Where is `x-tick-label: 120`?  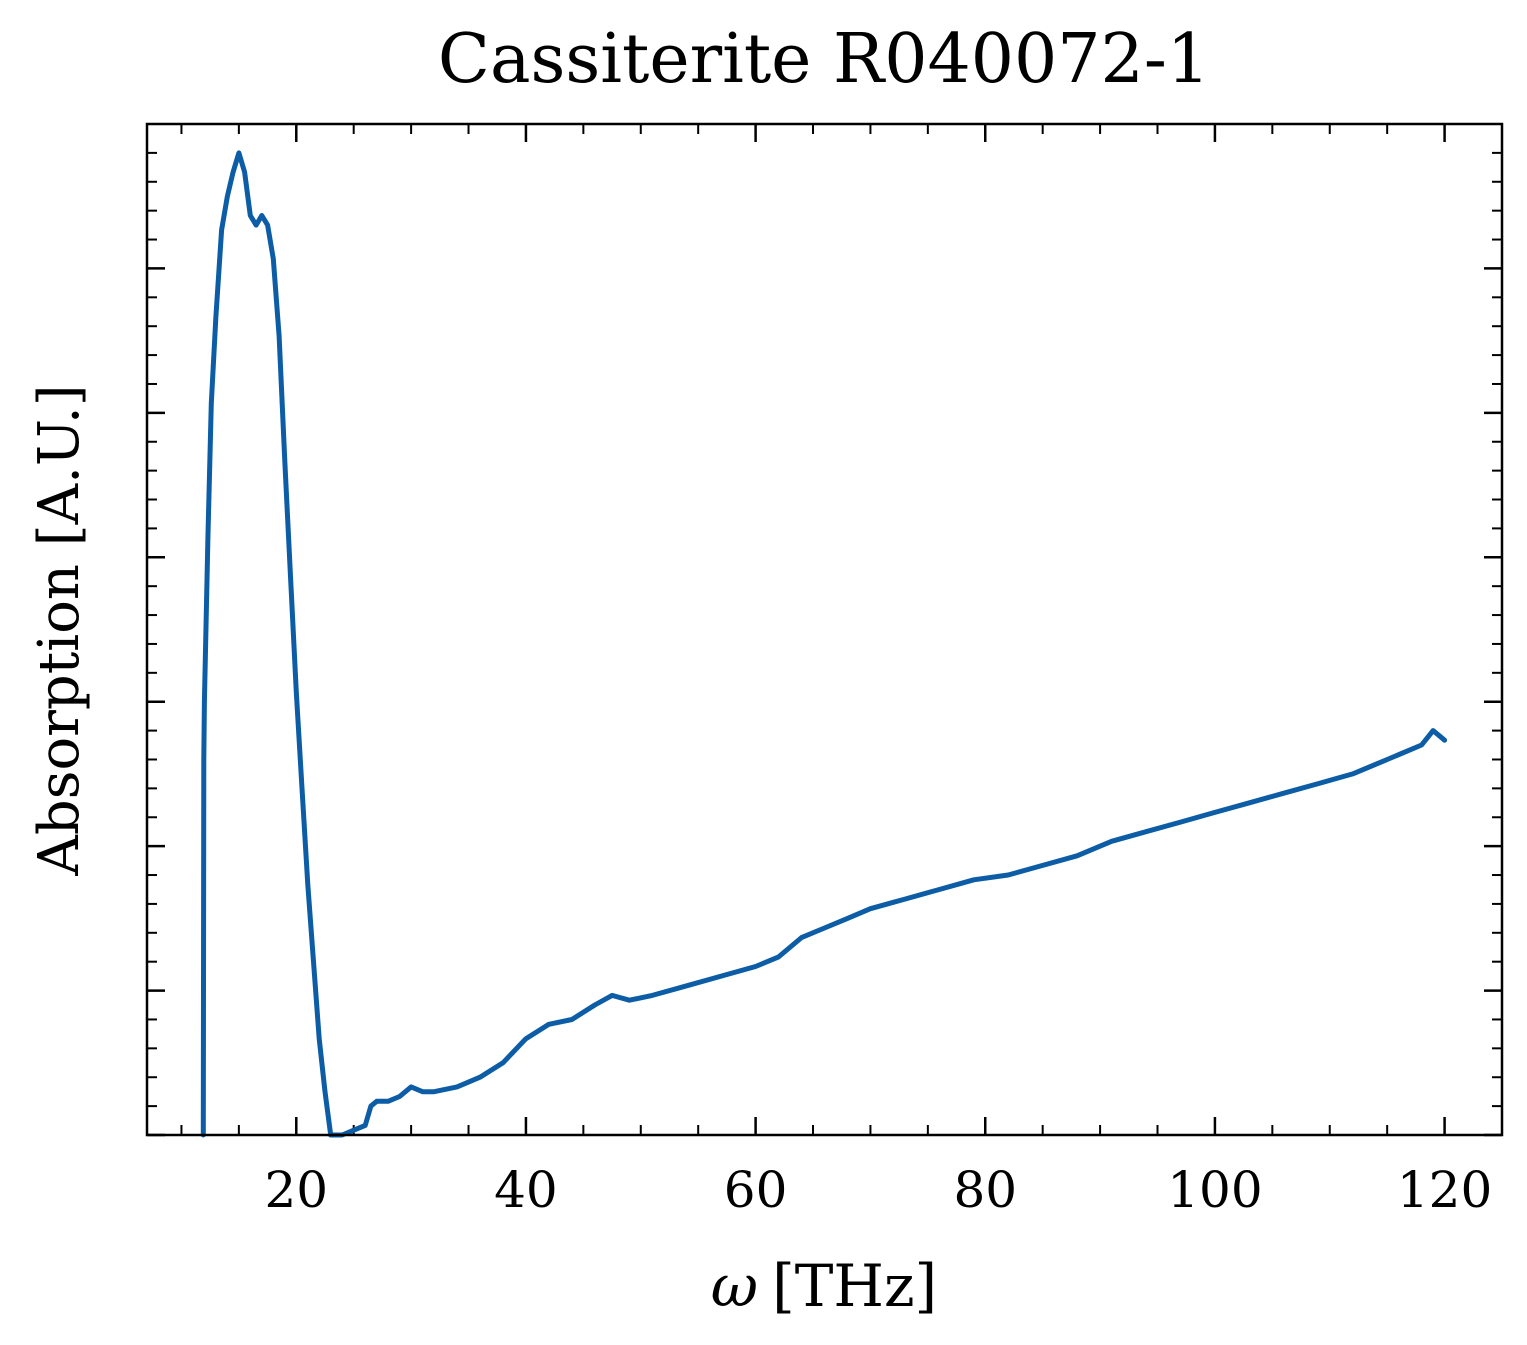
x-tick-label: 120 is located at coordinates (1444, 1190).